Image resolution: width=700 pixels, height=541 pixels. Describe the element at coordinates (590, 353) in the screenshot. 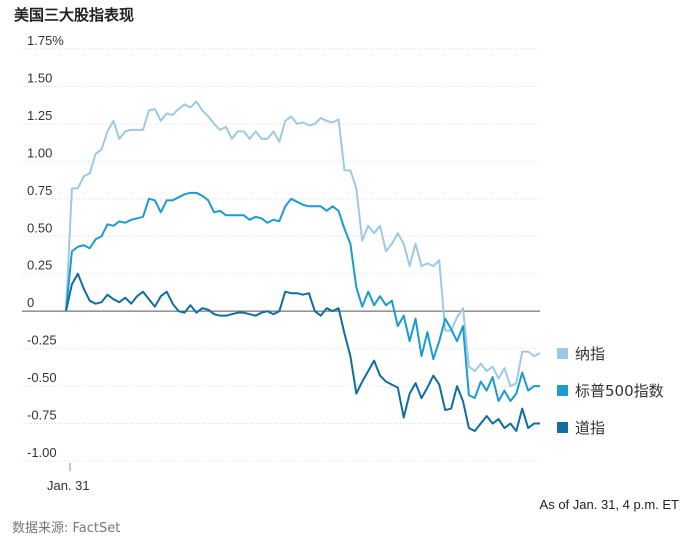

I see `legend-label-nasdaq: 纳指` at that location.